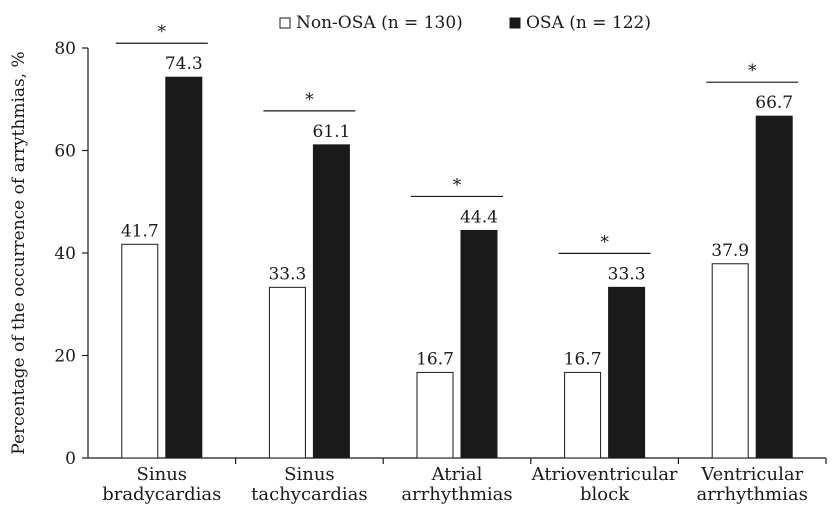 Image resolution: width=836 pixels, height=511 pixels. What do you see at coordinates (604, 484) in the screenshot?
I see `x-category-label: Atrioventricular block` at bounding box center [604, 484].